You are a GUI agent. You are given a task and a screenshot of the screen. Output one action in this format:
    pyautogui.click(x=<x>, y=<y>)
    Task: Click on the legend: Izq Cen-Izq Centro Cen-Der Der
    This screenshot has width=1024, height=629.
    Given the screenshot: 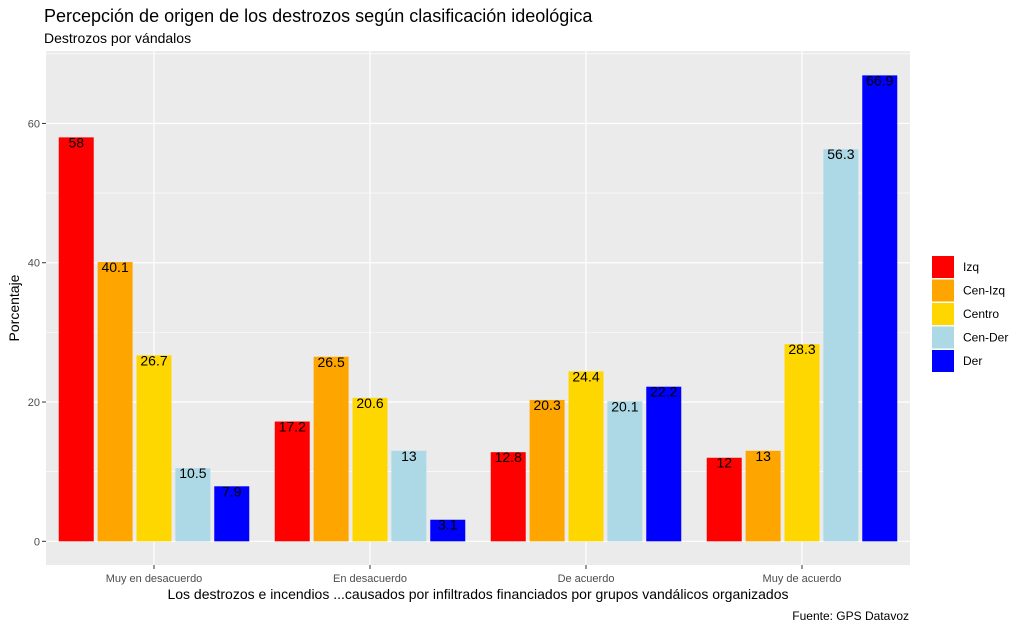 What is the action you would take?
    pyautogui.click(x=970, y=314)
    